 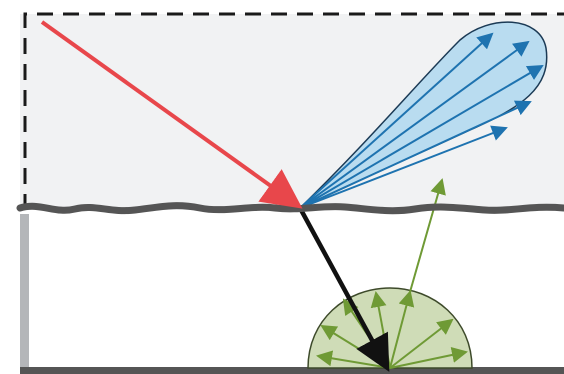 What do you see at coordinates (24, 292) in the screenshot?
I see `left-side-wall` at bounding box center [24, 292].